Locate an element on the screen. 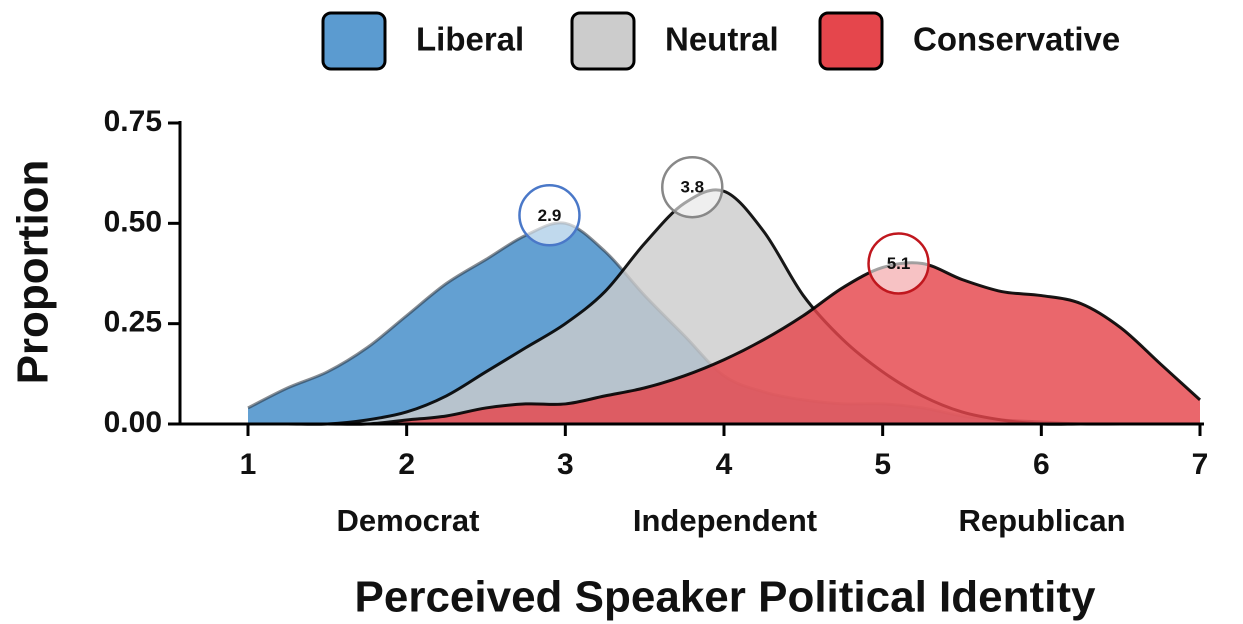 The height and width of the screenshot is (624, 1243). legend-label: Conservative is located at coordinates (1016, 39).